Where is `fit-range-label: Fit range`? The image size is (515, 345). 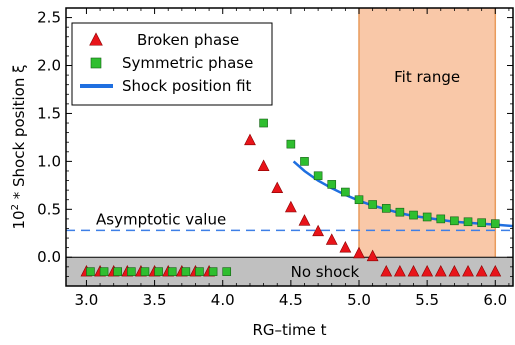 fit-range-label: Fit range is located at coordinates (427, 77).